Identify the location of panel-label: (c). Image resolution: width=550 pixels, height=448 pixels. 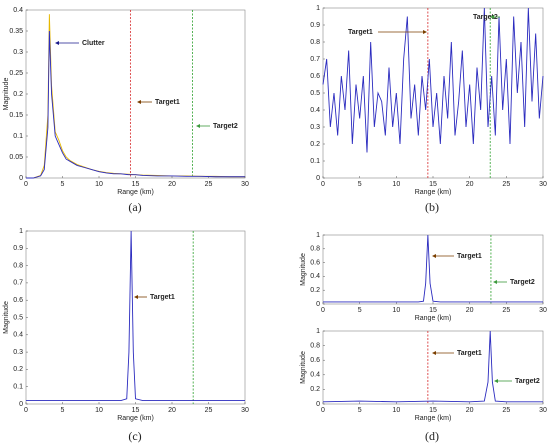
(134, 436).